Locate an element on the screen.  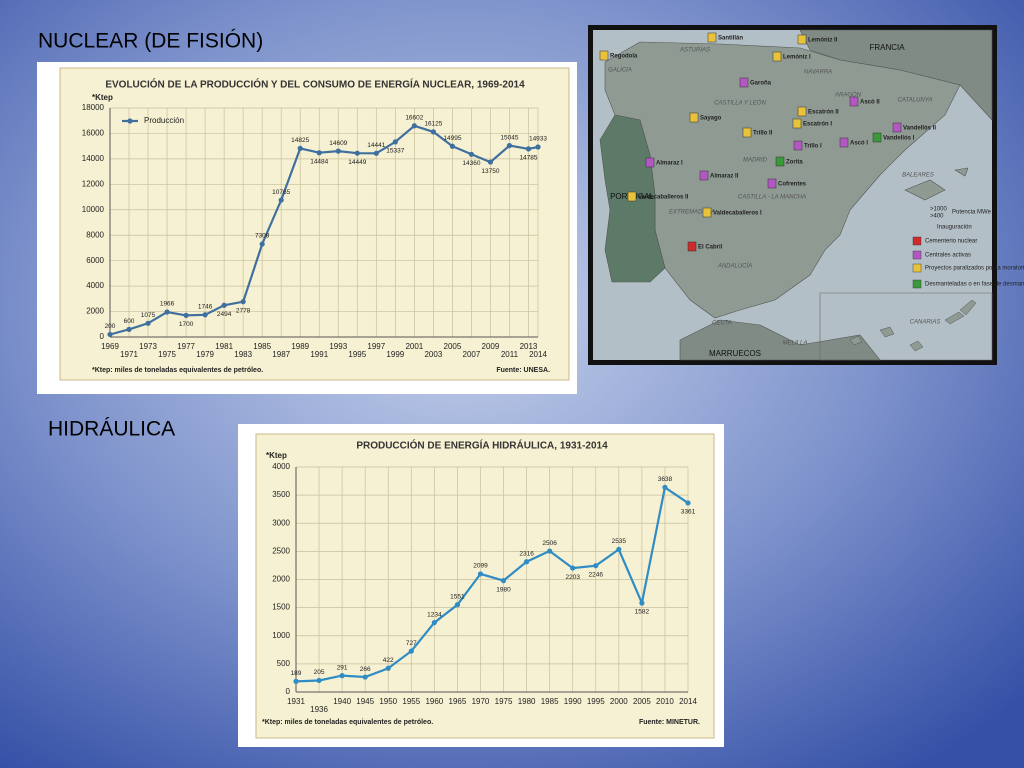
source: Fuente: MINETUR. is located at coordinates (669, 722).